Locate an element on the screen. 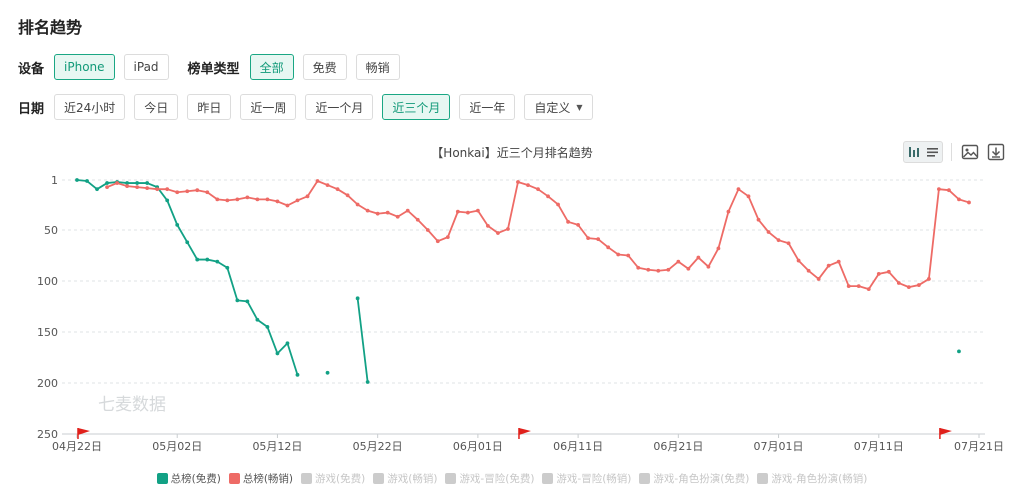  list-type-button-grossing: 畅销 is located at coordinates (377, 67).